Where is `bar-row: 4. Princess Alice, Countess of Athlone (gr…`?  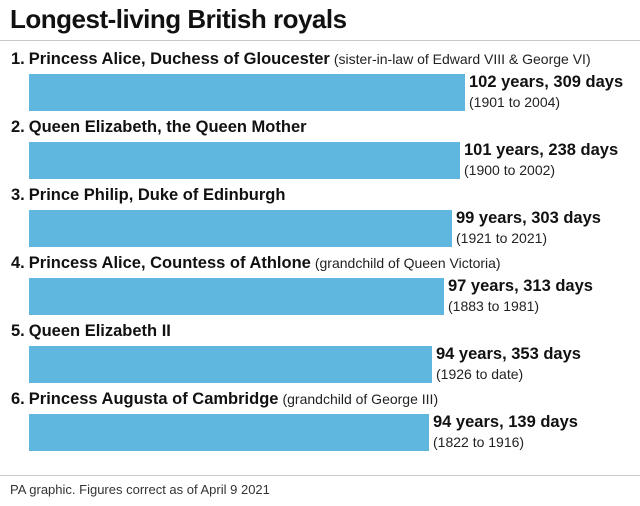
bar-row: 4. Princess Alice, Countess of Athlone (gr… is located at coordinates (320, 287).